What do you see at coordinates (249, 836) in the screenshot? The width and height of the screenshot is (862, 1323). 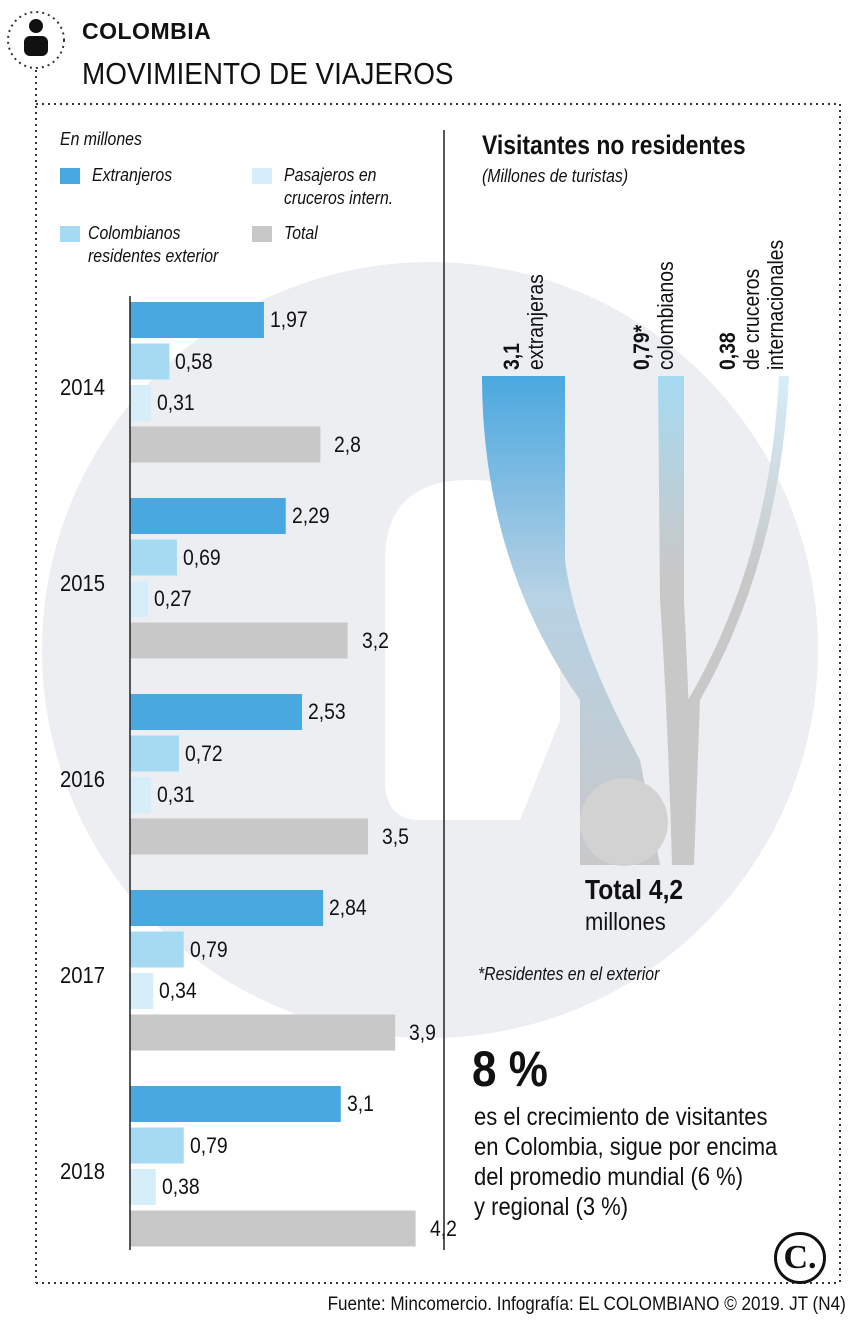 I see `bar-total-2016` at bounding box center [249, 836].